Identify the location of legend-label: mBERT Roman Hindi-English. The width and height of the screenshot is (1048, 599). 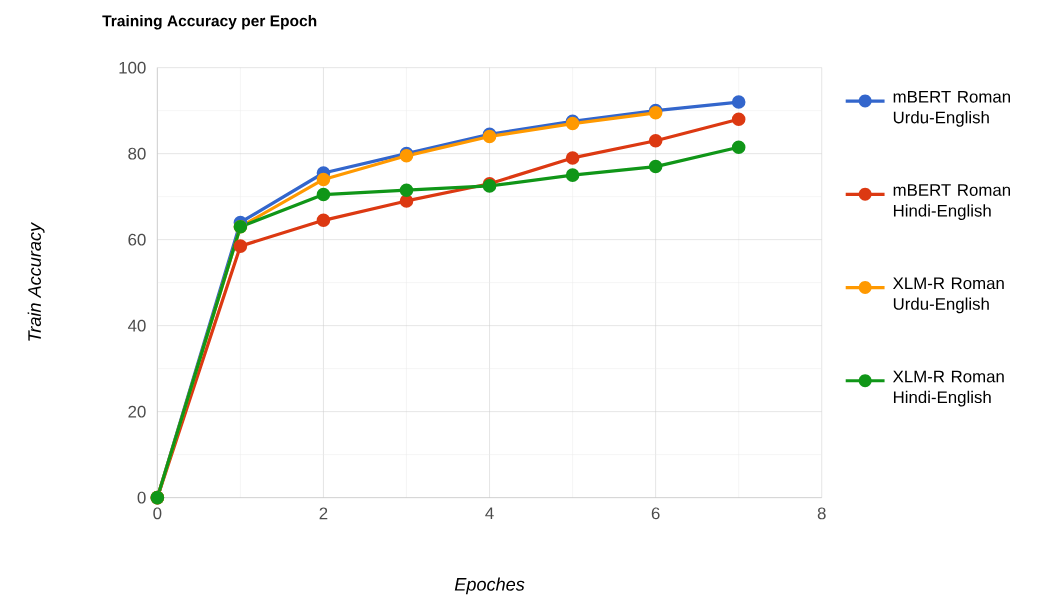
(951, 202).